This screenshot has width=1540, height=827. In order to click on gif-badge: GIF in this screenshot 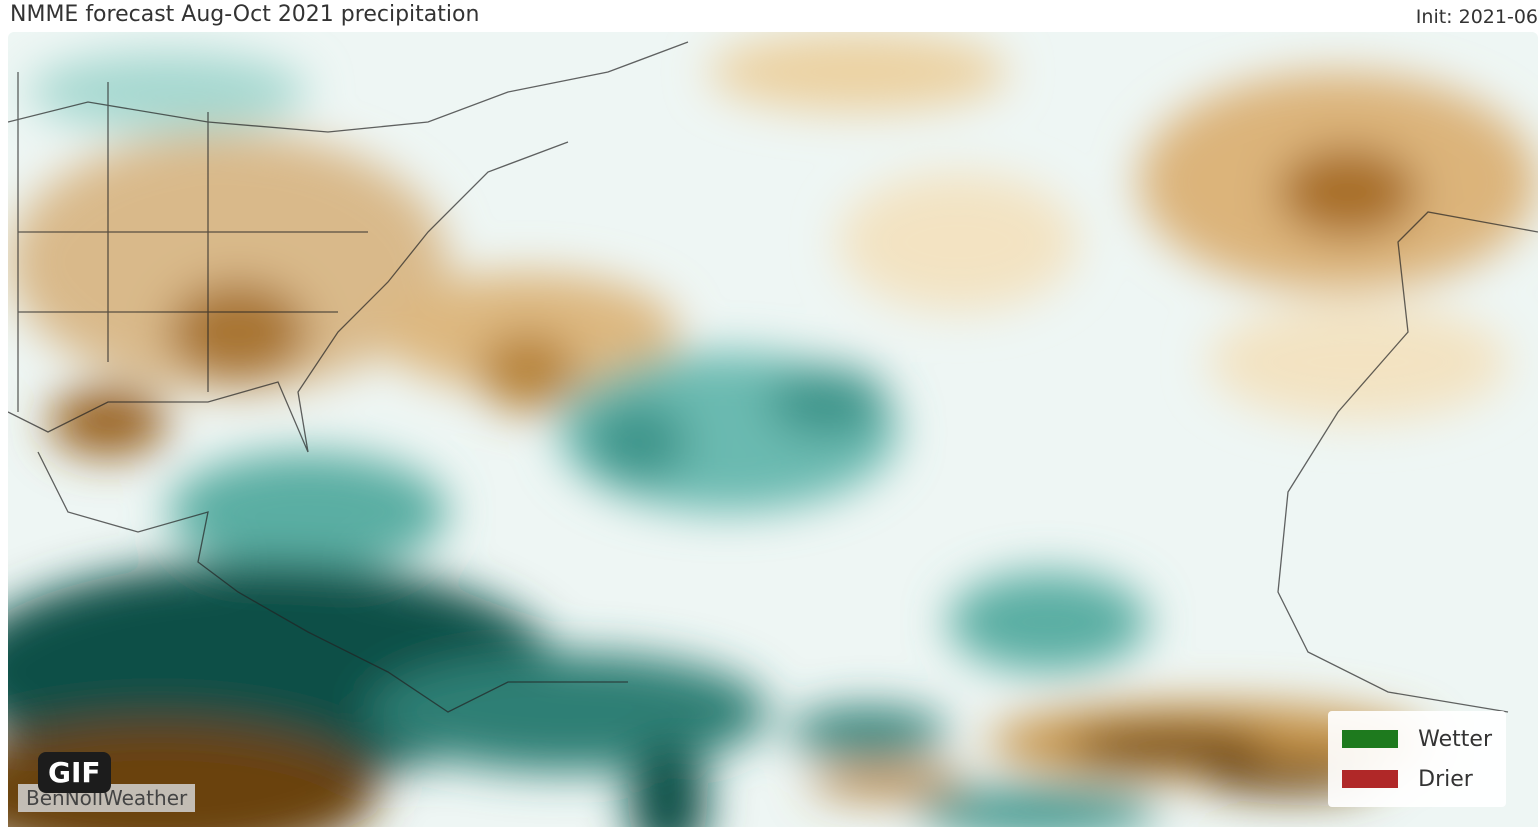, I will do `click(74, 772)`.